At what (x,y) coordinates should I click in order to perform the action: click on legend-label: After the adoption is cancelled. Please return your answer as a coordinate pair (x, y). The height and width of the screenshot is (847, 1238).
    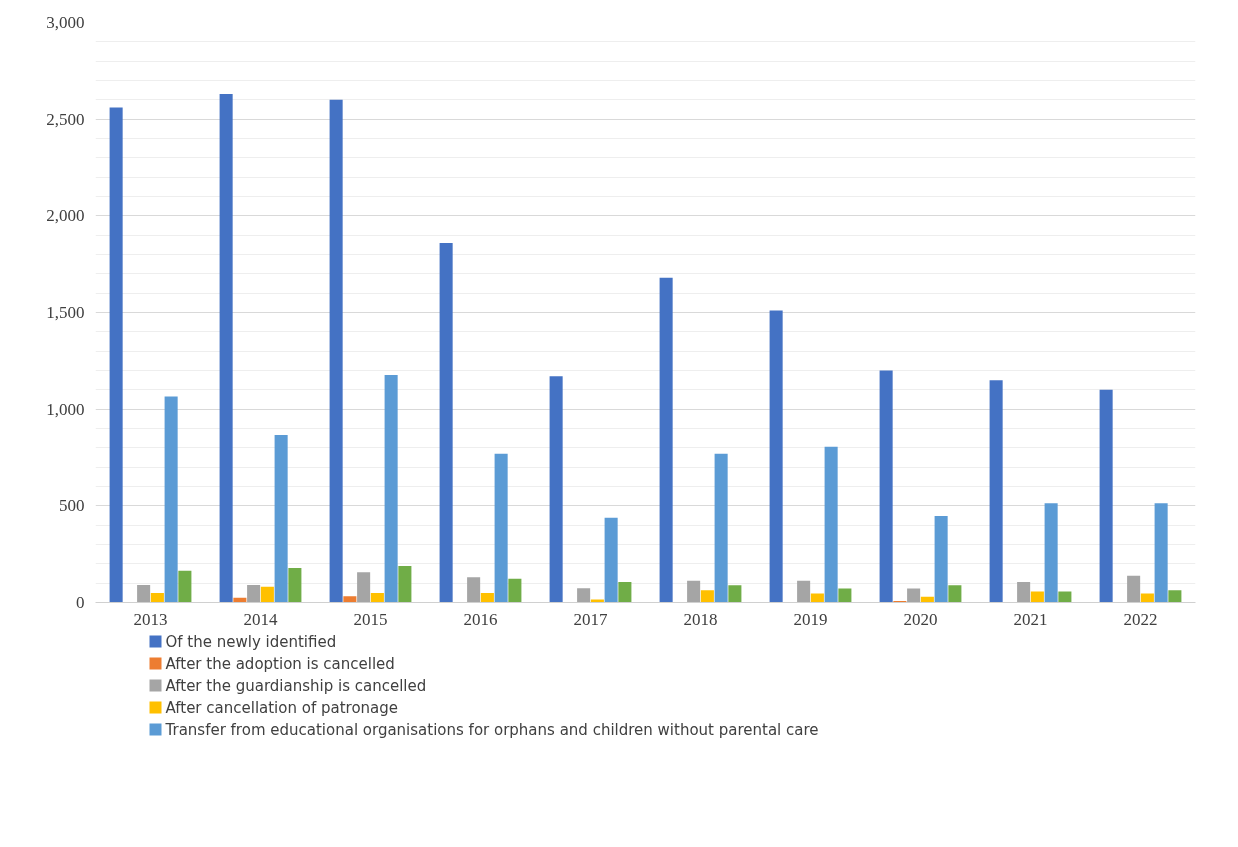
    Looking at the image, I should click on (280, 663).